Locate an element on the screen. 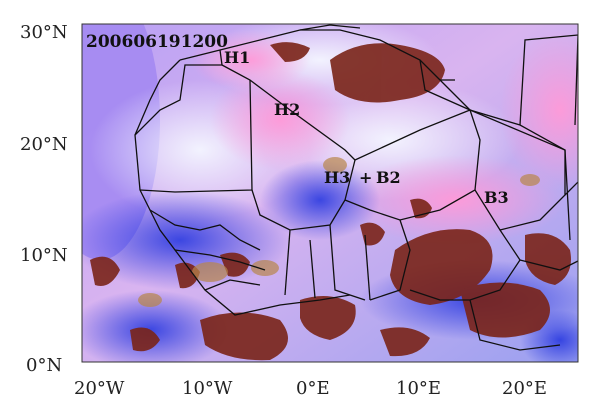 This screenshot has height=420, width=600. point-label-h2: H2 is located at coordinates (287, 109).